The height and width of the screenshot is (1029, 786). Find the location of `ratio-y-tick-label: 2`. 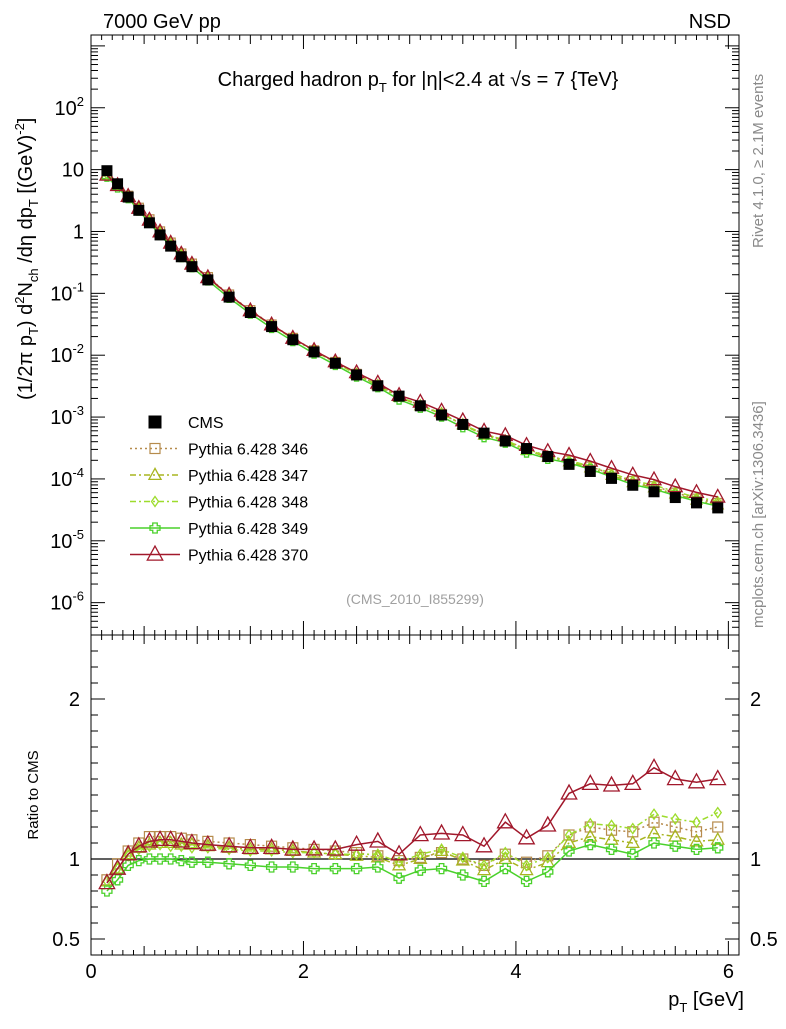

ratio-y-tick-label: 2 is located at coordinates (74, 700).